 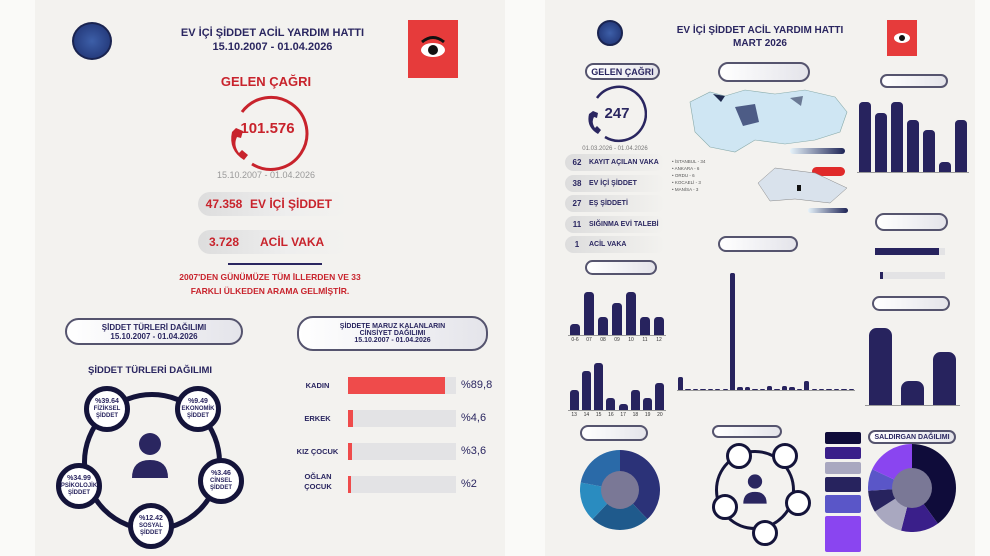 What do you see at coordinates (577, 162) in the screenshot?
I see `list-count: 62` at bounding box center [577, 162].